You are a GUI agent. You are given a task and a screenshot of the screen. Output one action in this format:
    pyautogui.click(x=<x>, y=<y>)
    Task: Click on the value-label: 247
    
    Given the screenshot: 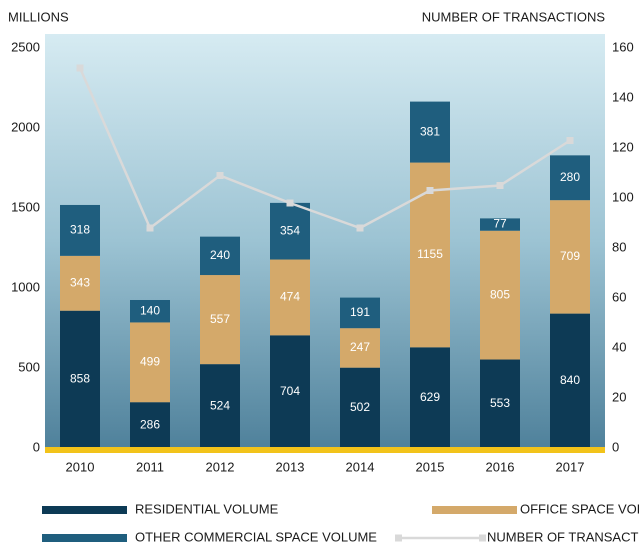 What is the action you would take?
    pyautogui.click(x=360, y=347)
    